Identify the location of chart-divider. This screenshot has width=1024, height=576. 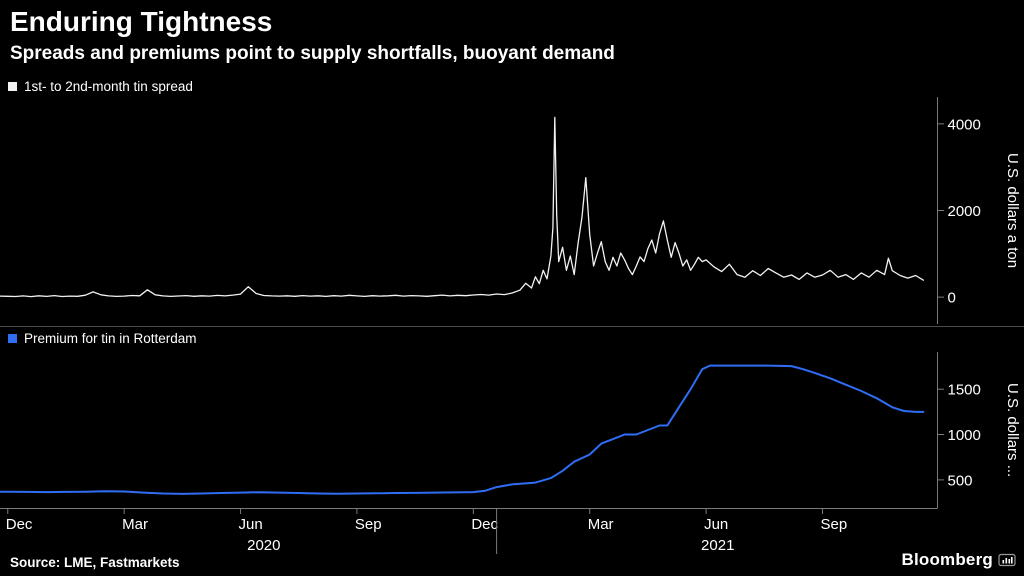
(512, 326).